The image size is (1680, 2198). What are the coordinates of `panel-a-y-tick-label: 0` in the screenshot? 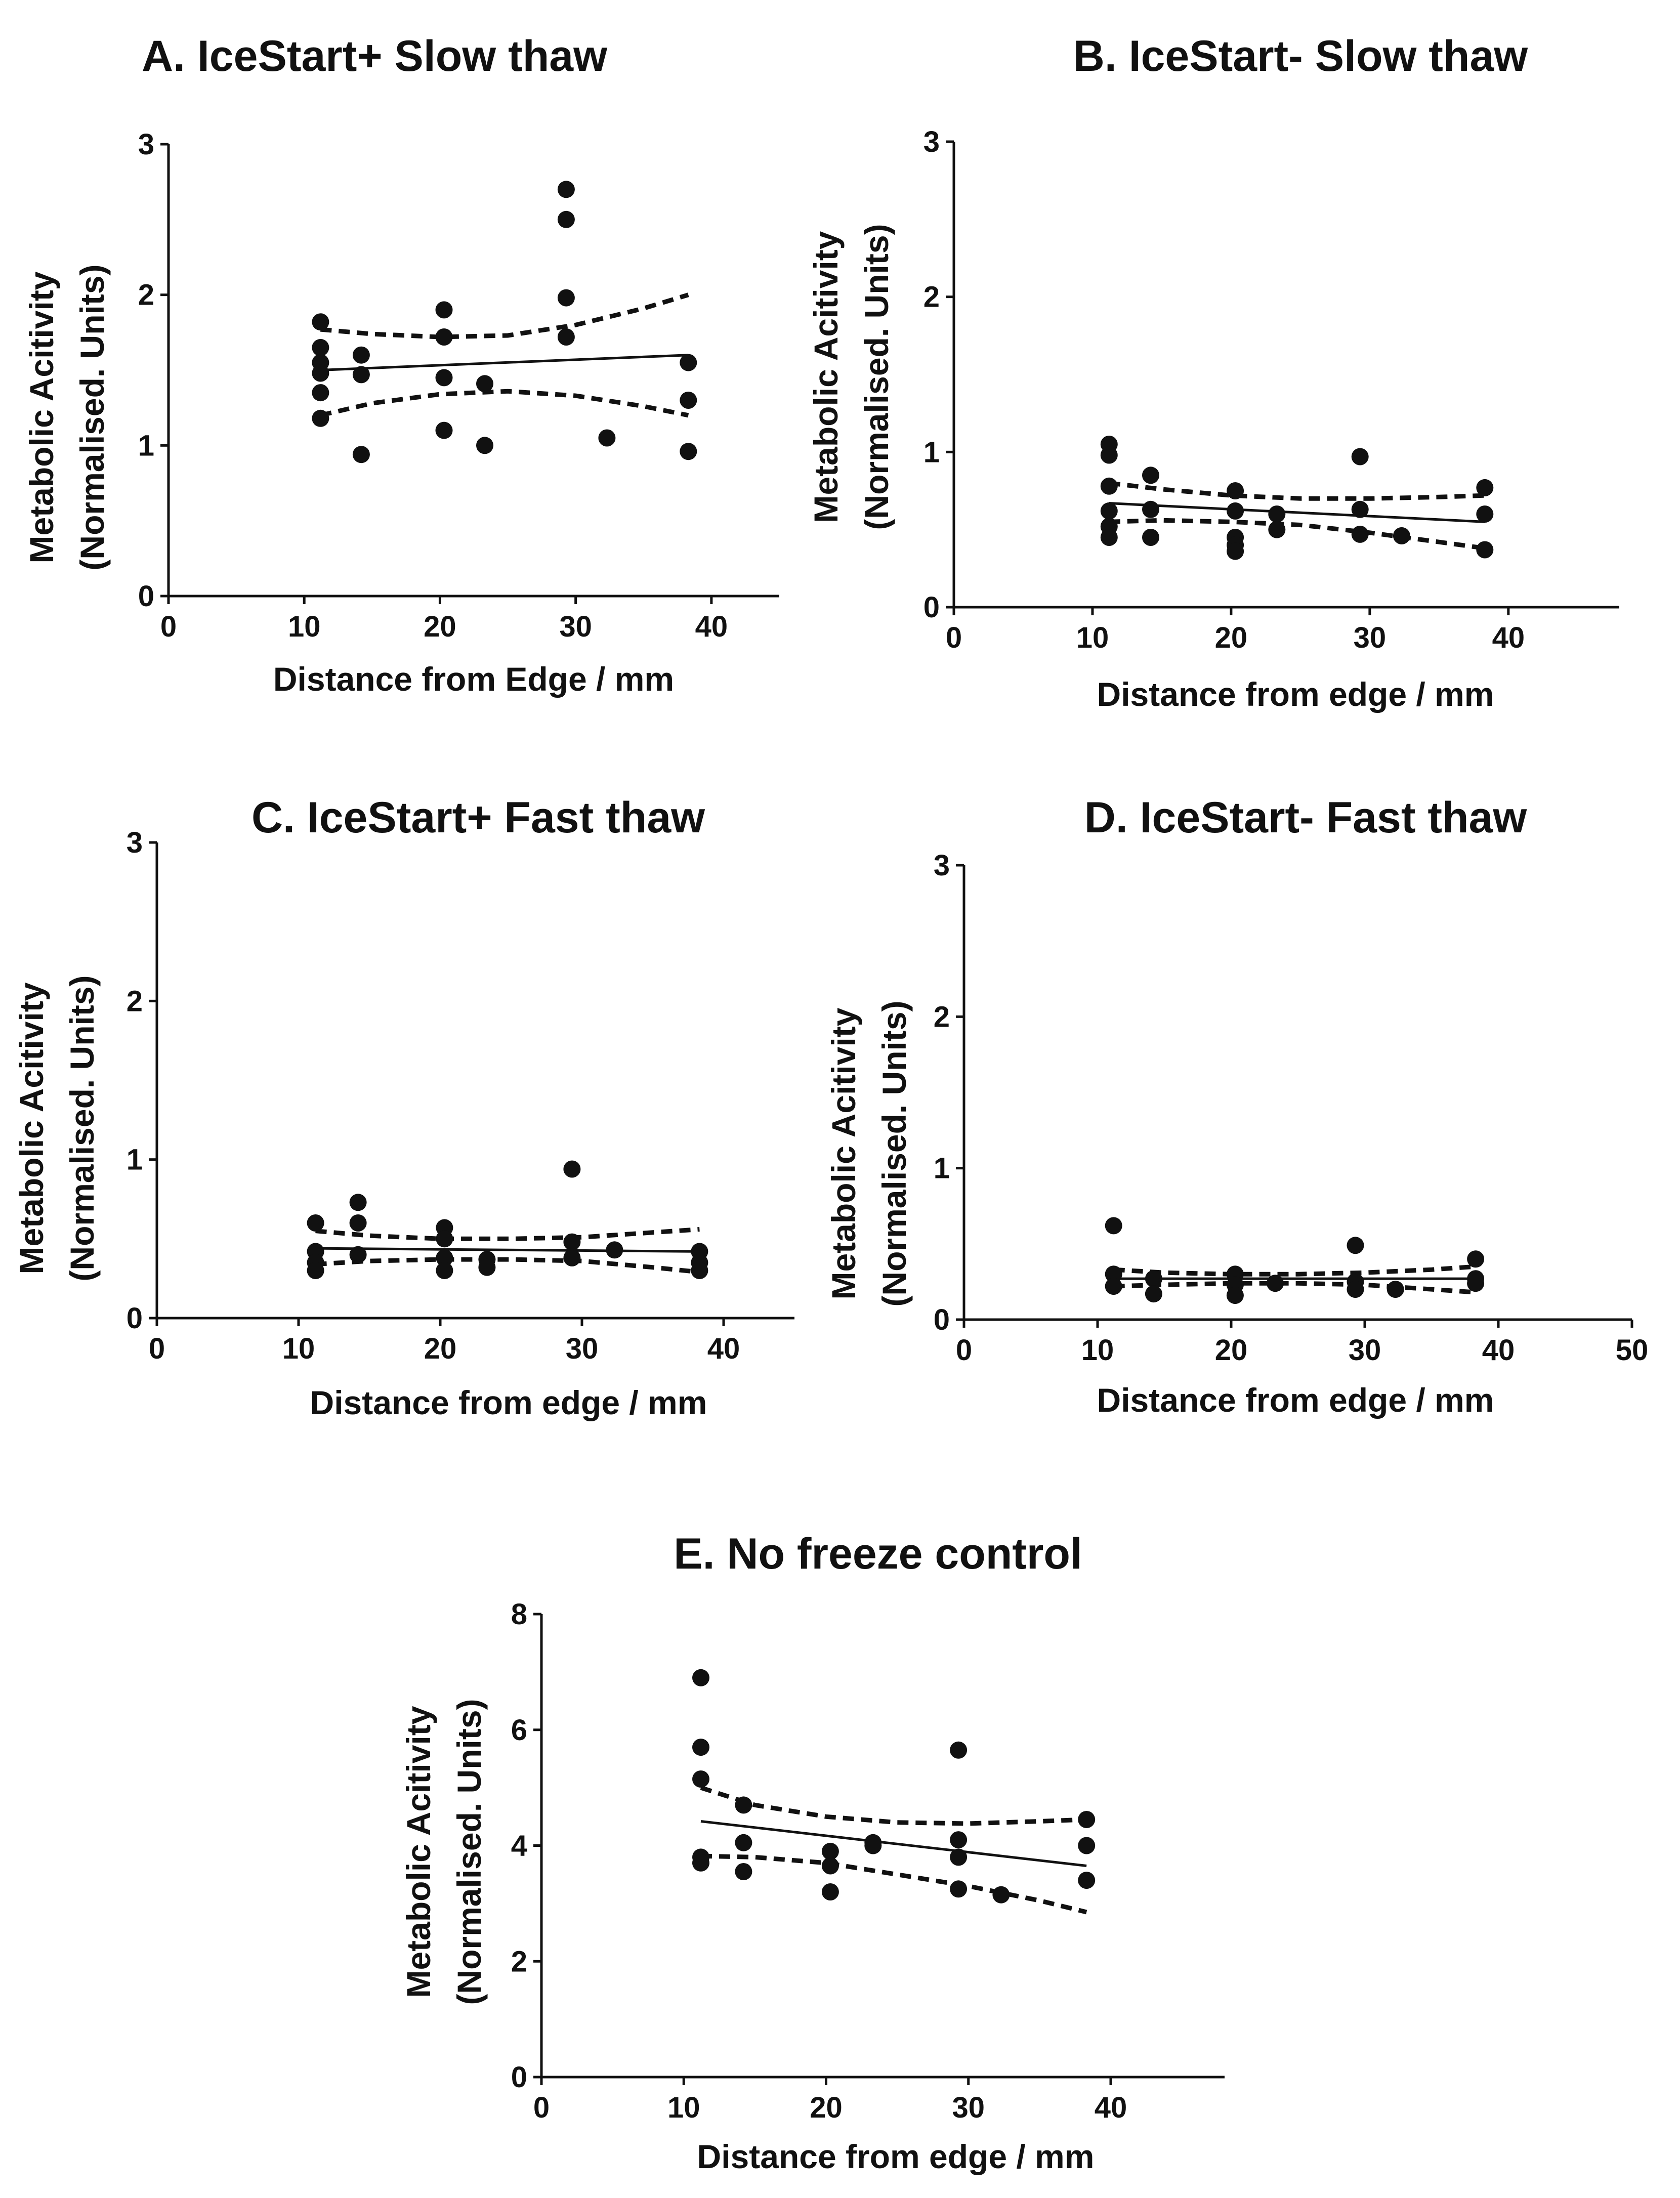 It's located at (146, 596).